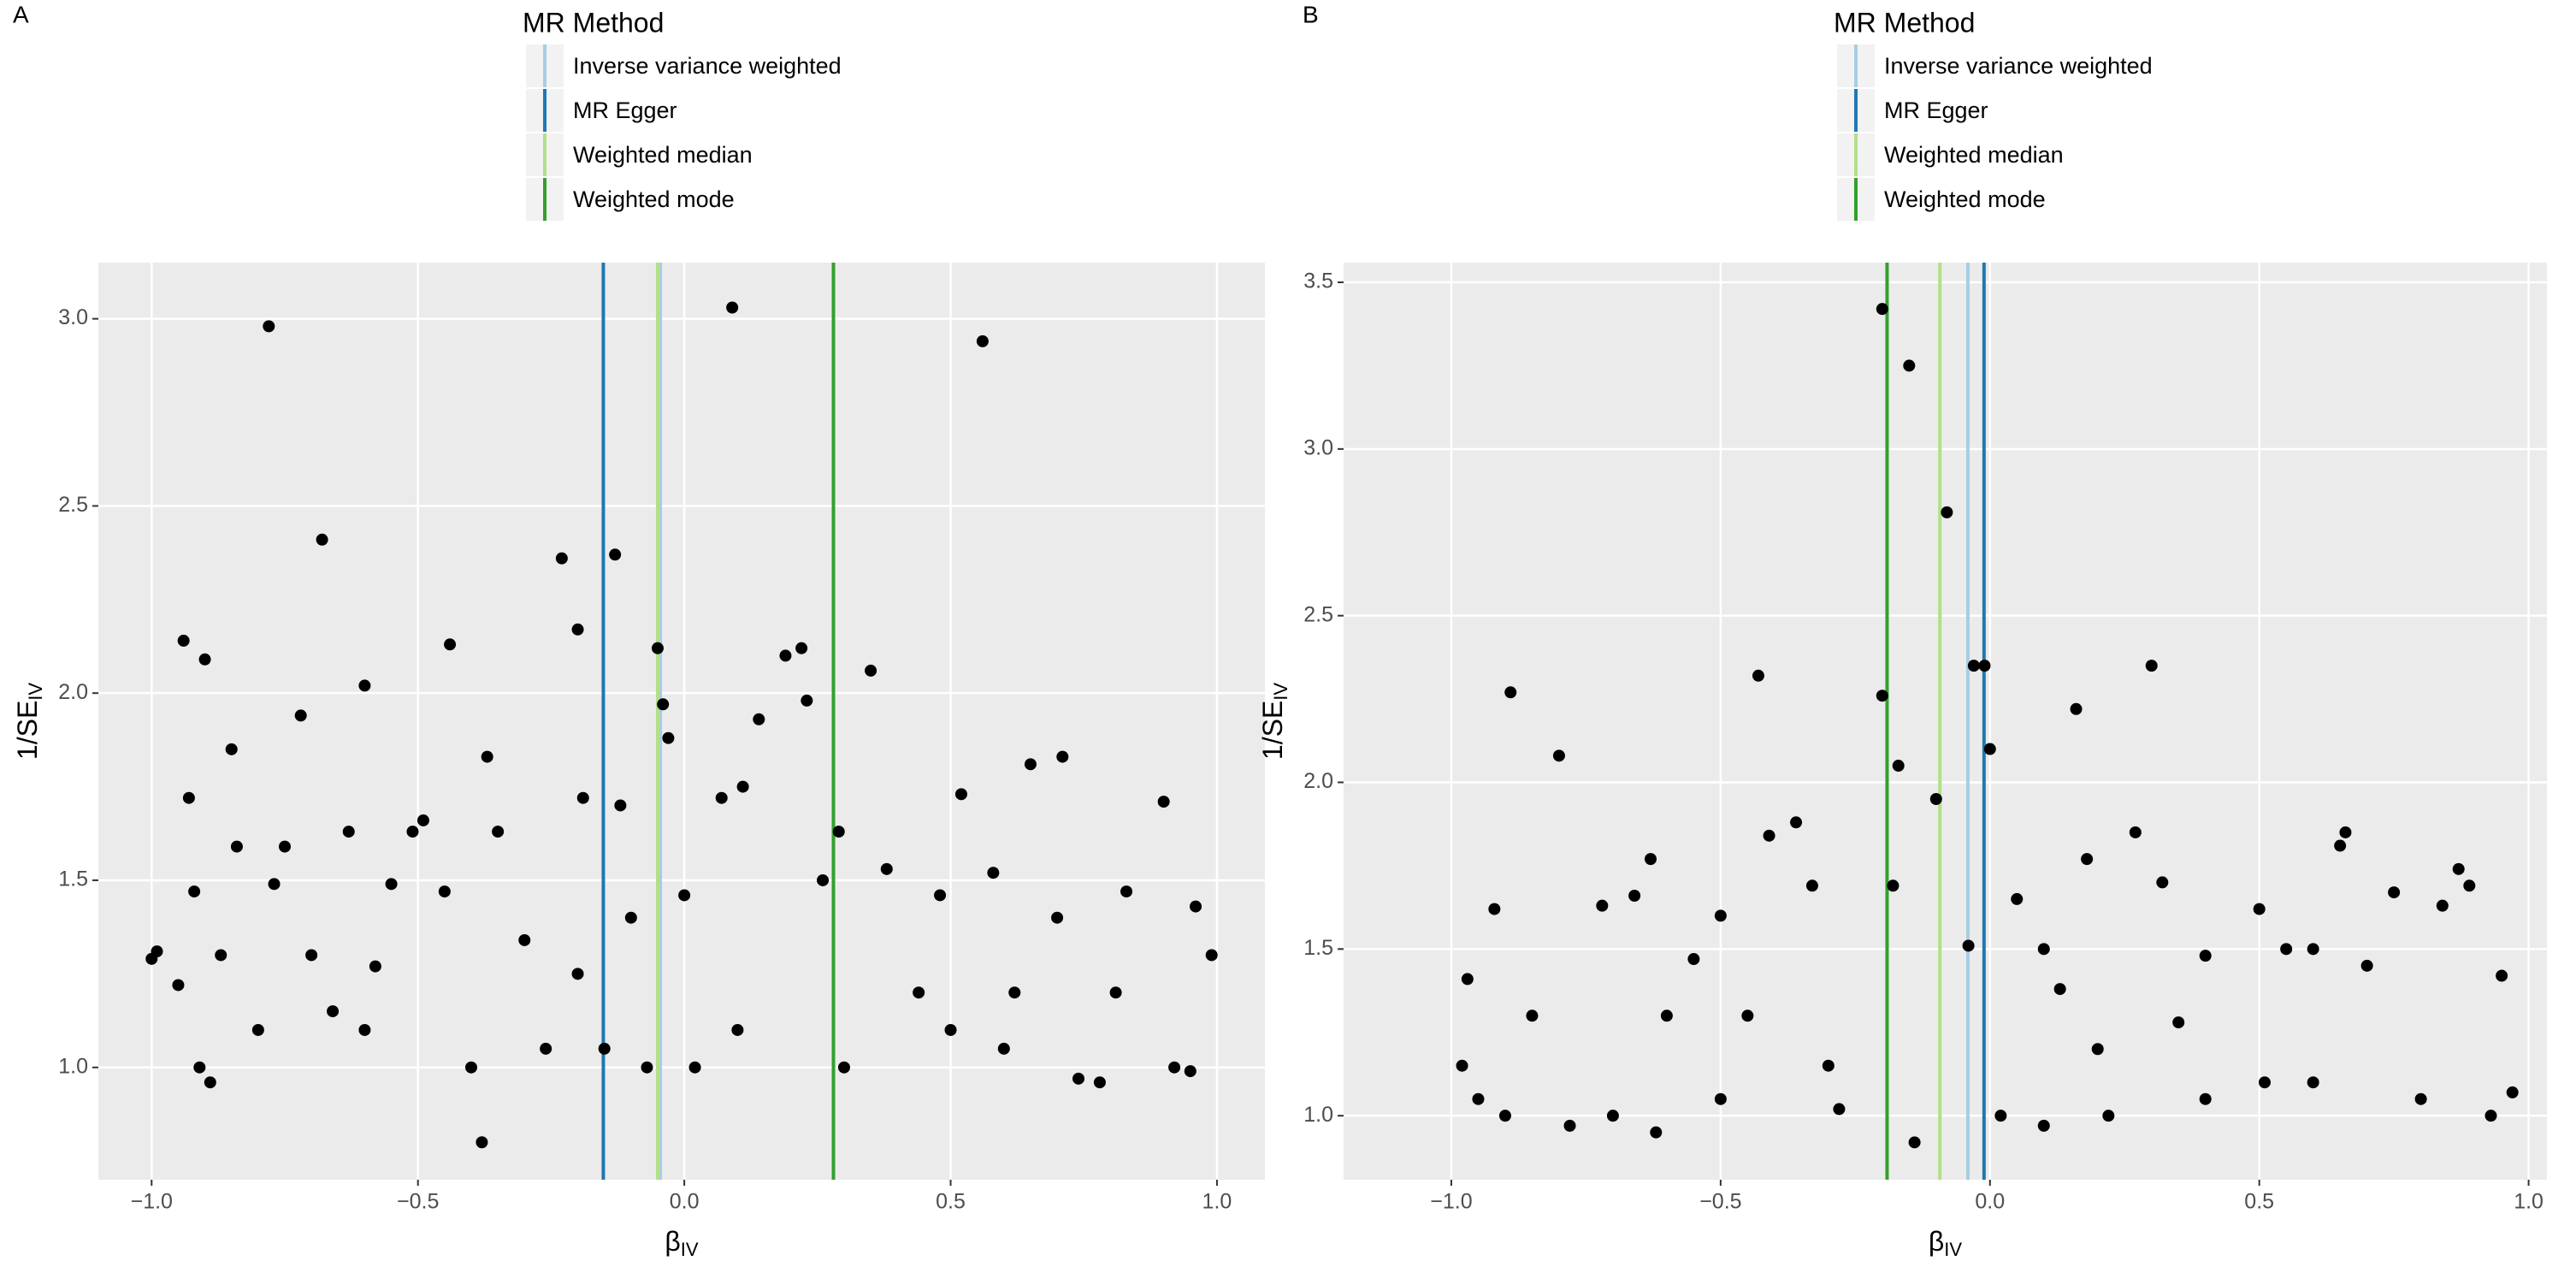  I want to click on legend-label: MR Egger, so click(1936, 110).